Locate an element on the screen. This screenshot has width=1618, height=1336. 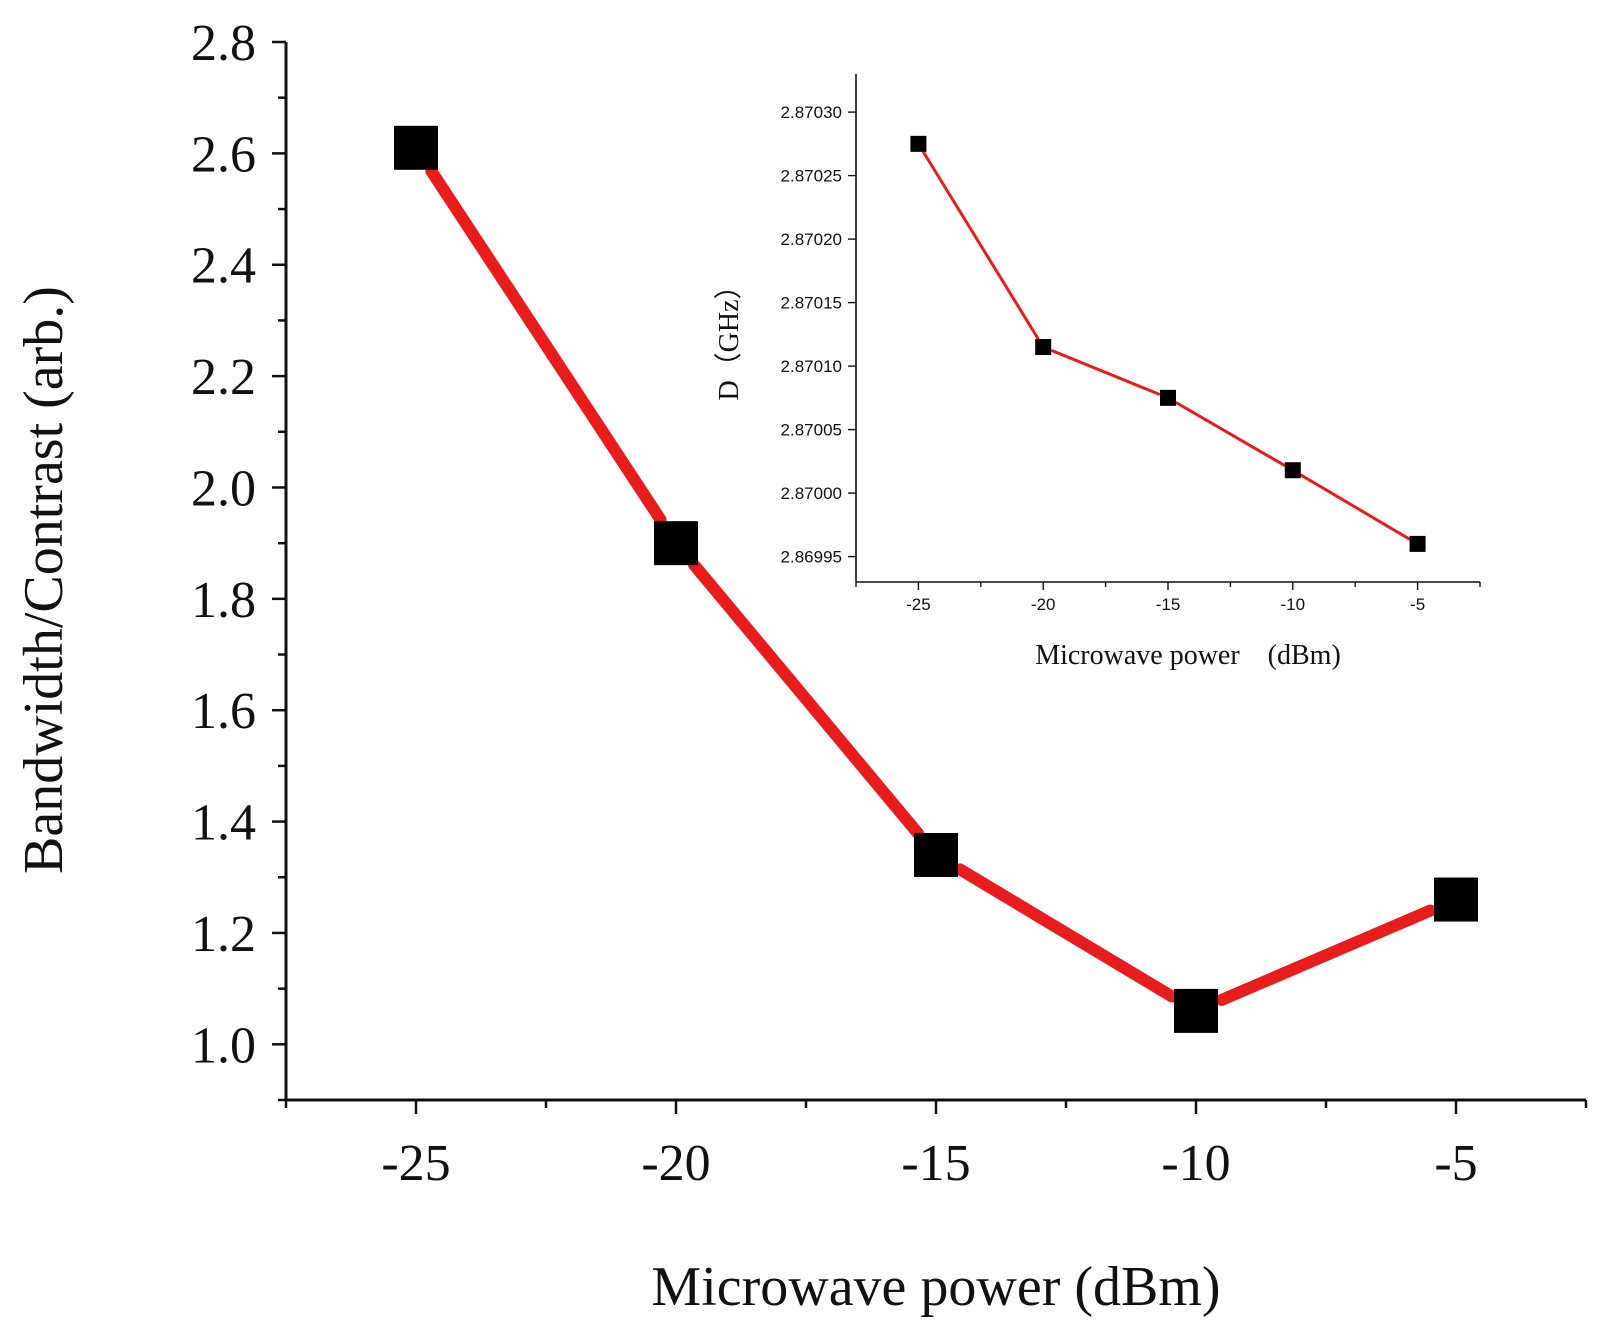
main-y-tick-label: 2.0 is located at coordinates (223, 488).